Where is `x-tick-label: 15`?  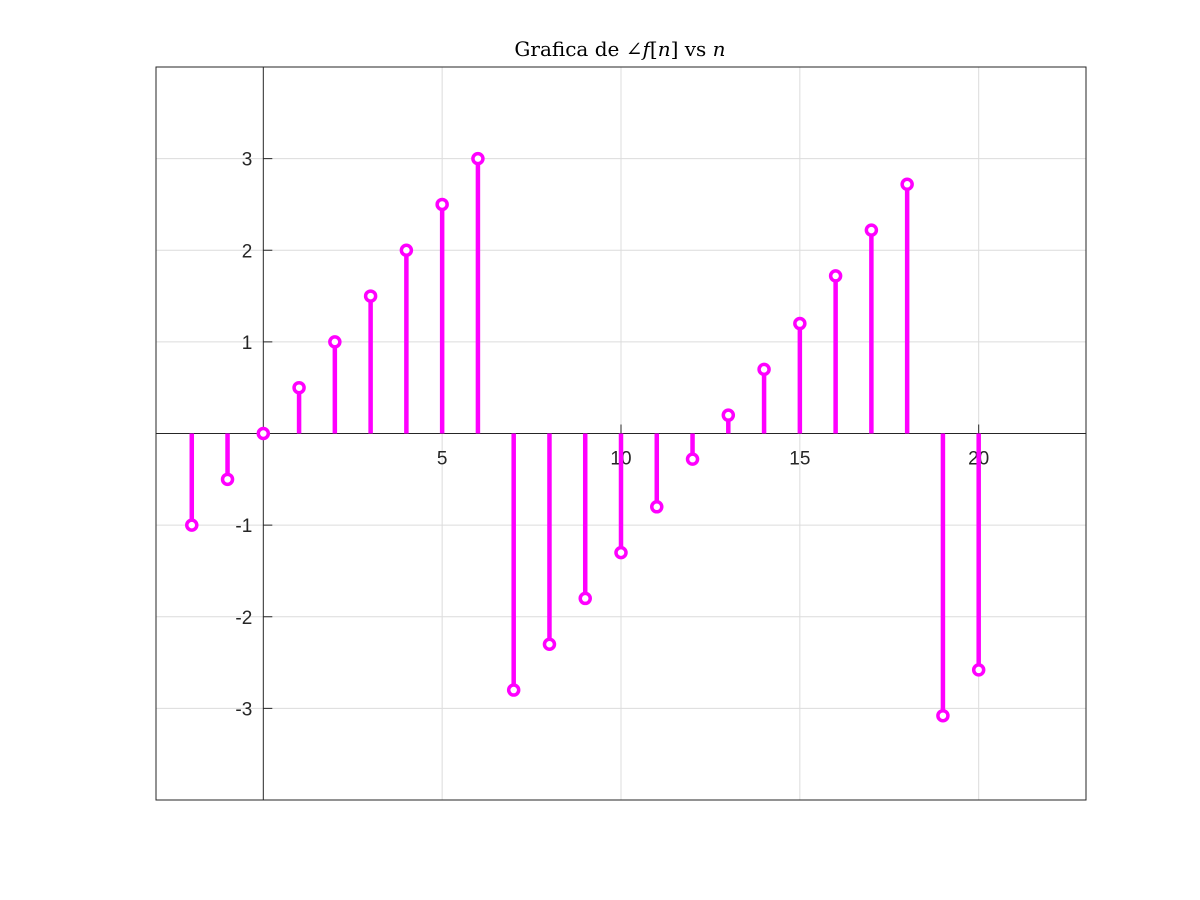 x-tick-label: 15 is located at coordinates (799, 459).